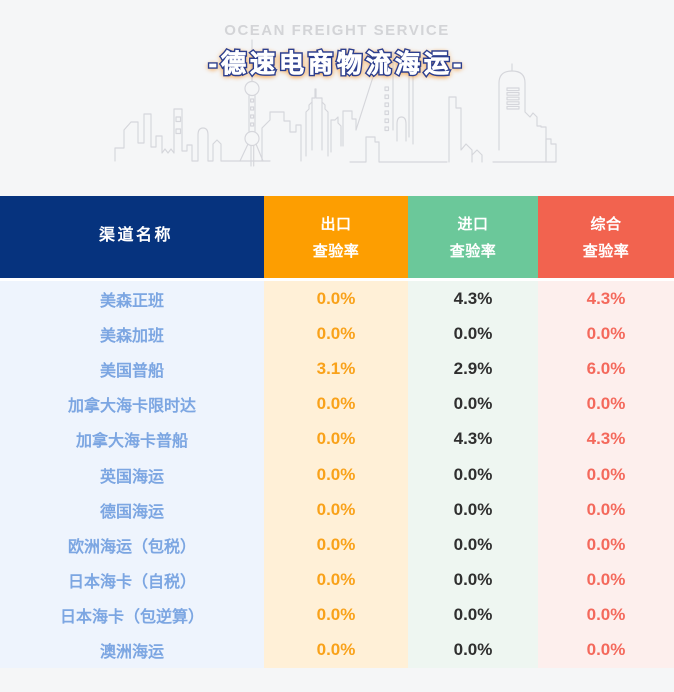 The width and height of the screenshot is (674, 692). Describe the element at coordinates (606, 237) in the screenshot. I see `header-cell-overall: 综合 查验率` at that location.